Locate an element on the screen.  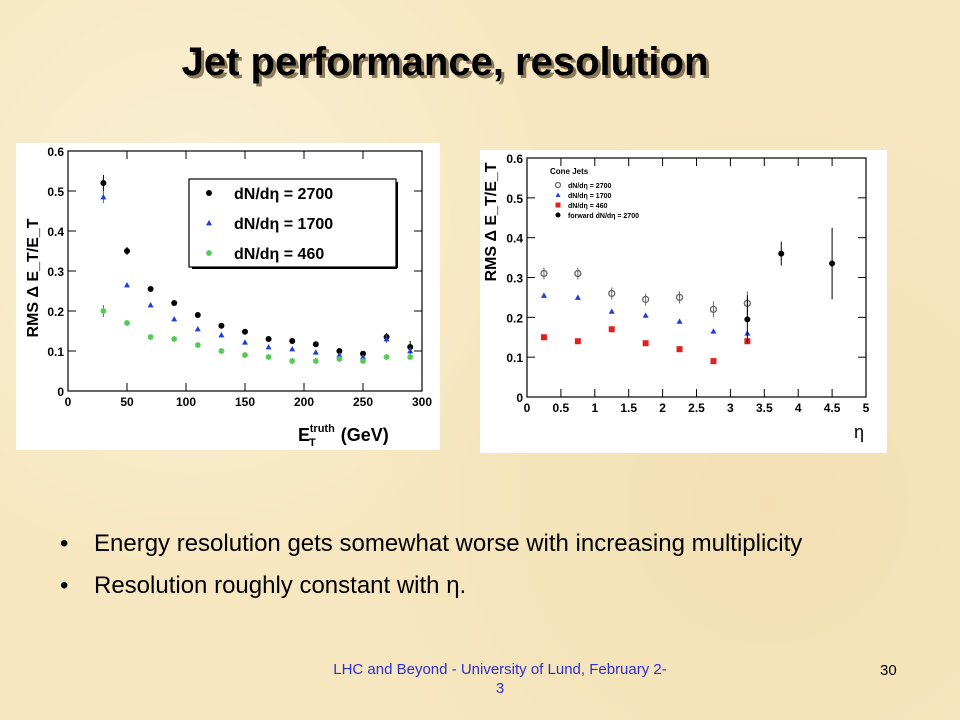
bullet-item: • Resolution roughly constant with η. is located at coordinates (480, 586).